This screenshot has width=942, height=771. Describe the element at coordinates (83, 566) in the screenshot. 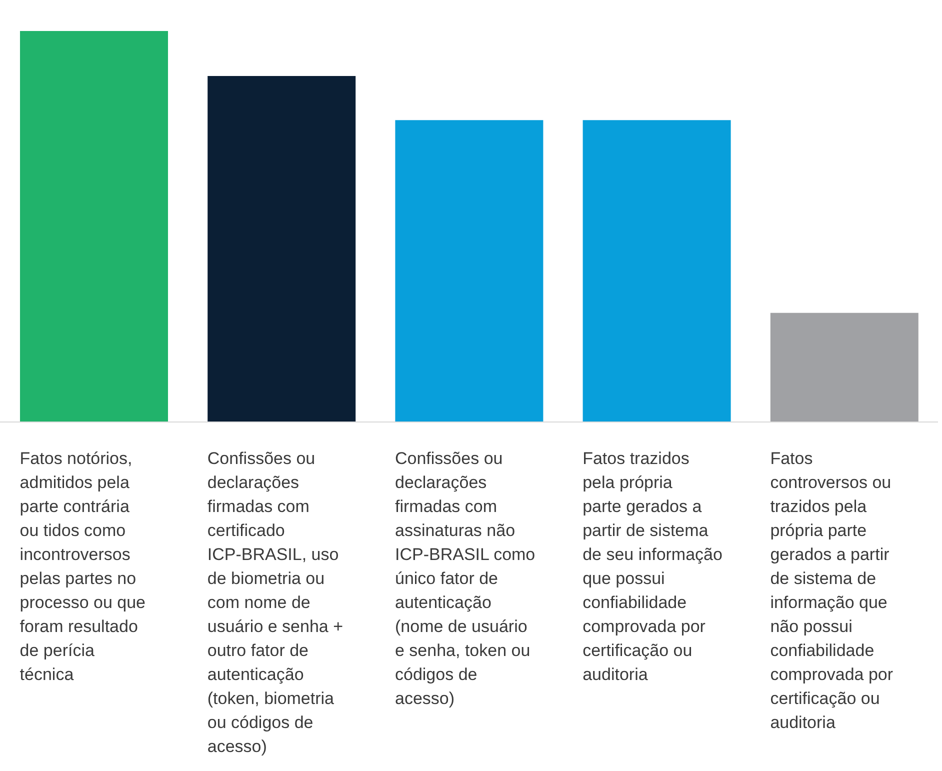

I see `category-label: Fatos notórios, admitidos pela parte contrária ou tidos como incontroversos pelas partes no processo ou que foram resultado de perícia técnica` at that location.